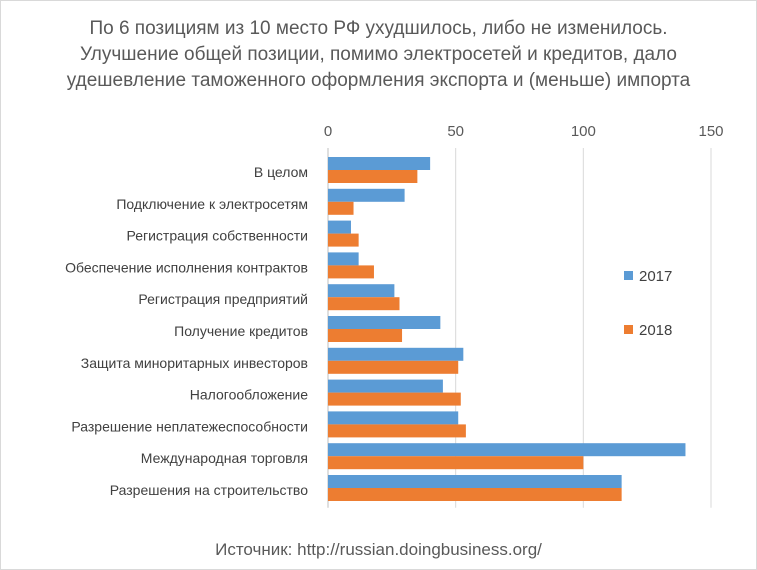 This screenshot has width=757, height=570. Describe the element at coordinates (186, 267) in the screenshot. I see `category-label: Обеспечение исполнения контрактов` at that location.